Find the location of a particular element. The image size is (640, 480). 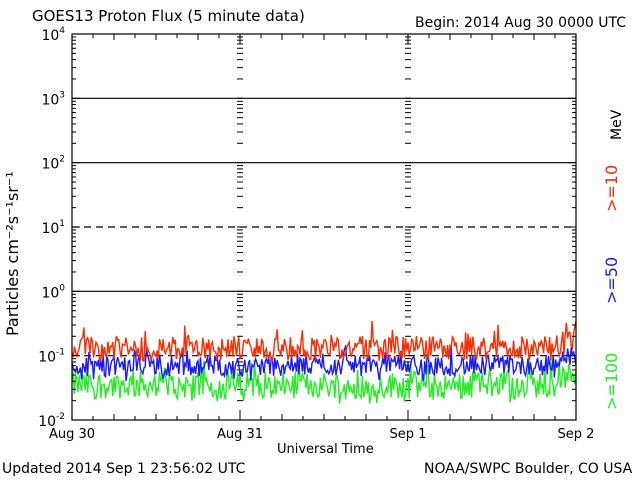

legend-entry-0: >=10 is located at coordinates (611, 188).